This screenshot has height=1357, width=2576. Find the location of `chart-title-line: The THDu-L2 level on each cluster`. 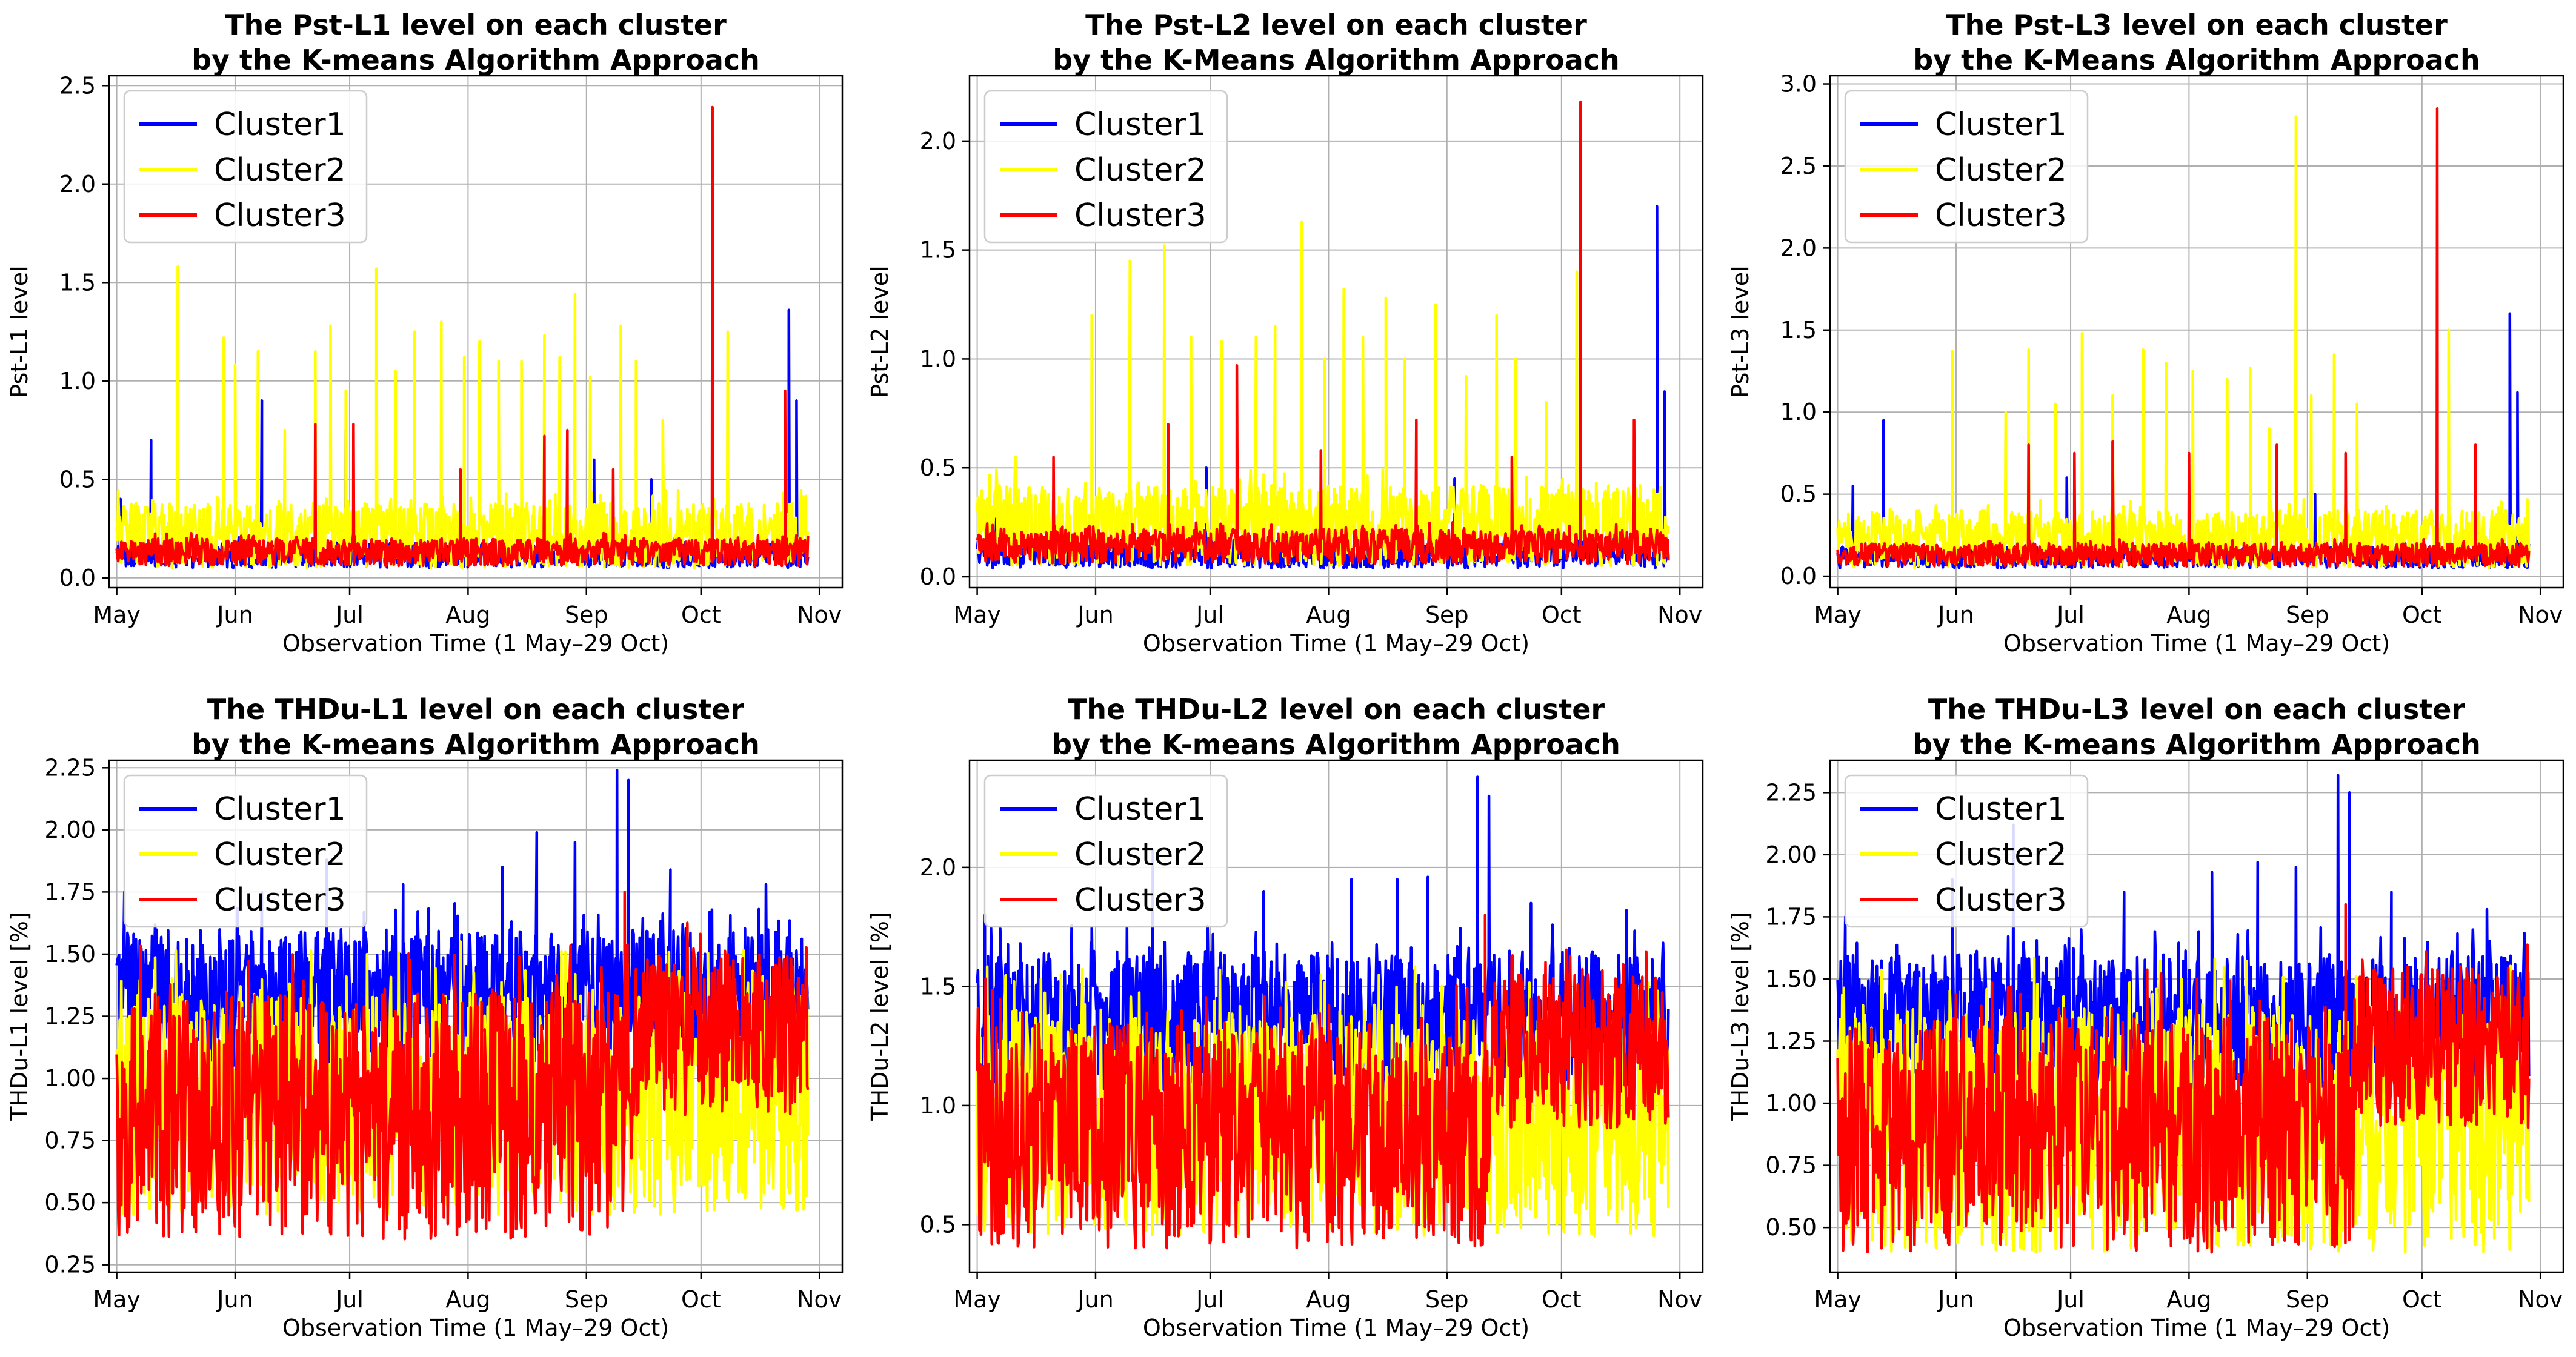

chart-title-line: The THDu-L2 level on each cluster is located at coordinates (1336, 709).